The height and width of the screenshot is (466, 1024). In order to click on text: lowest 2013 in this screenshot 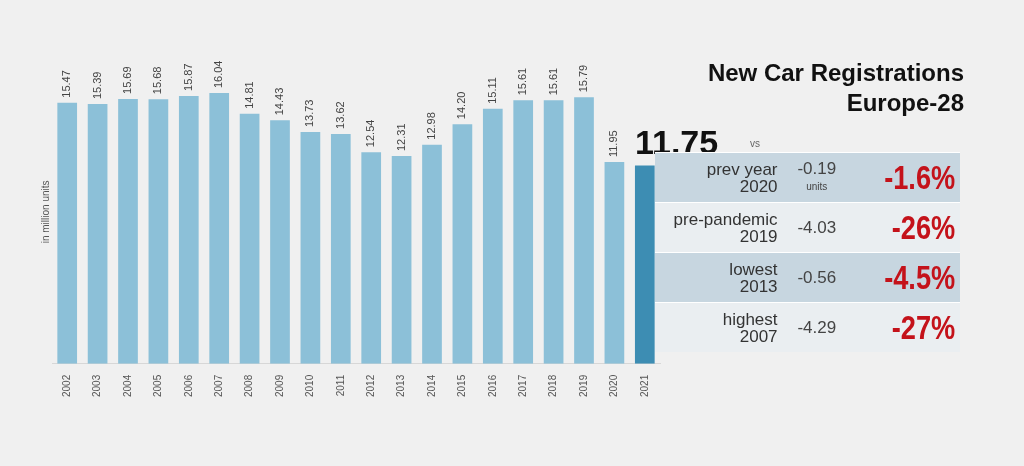, I will do `click(753, 277)`.